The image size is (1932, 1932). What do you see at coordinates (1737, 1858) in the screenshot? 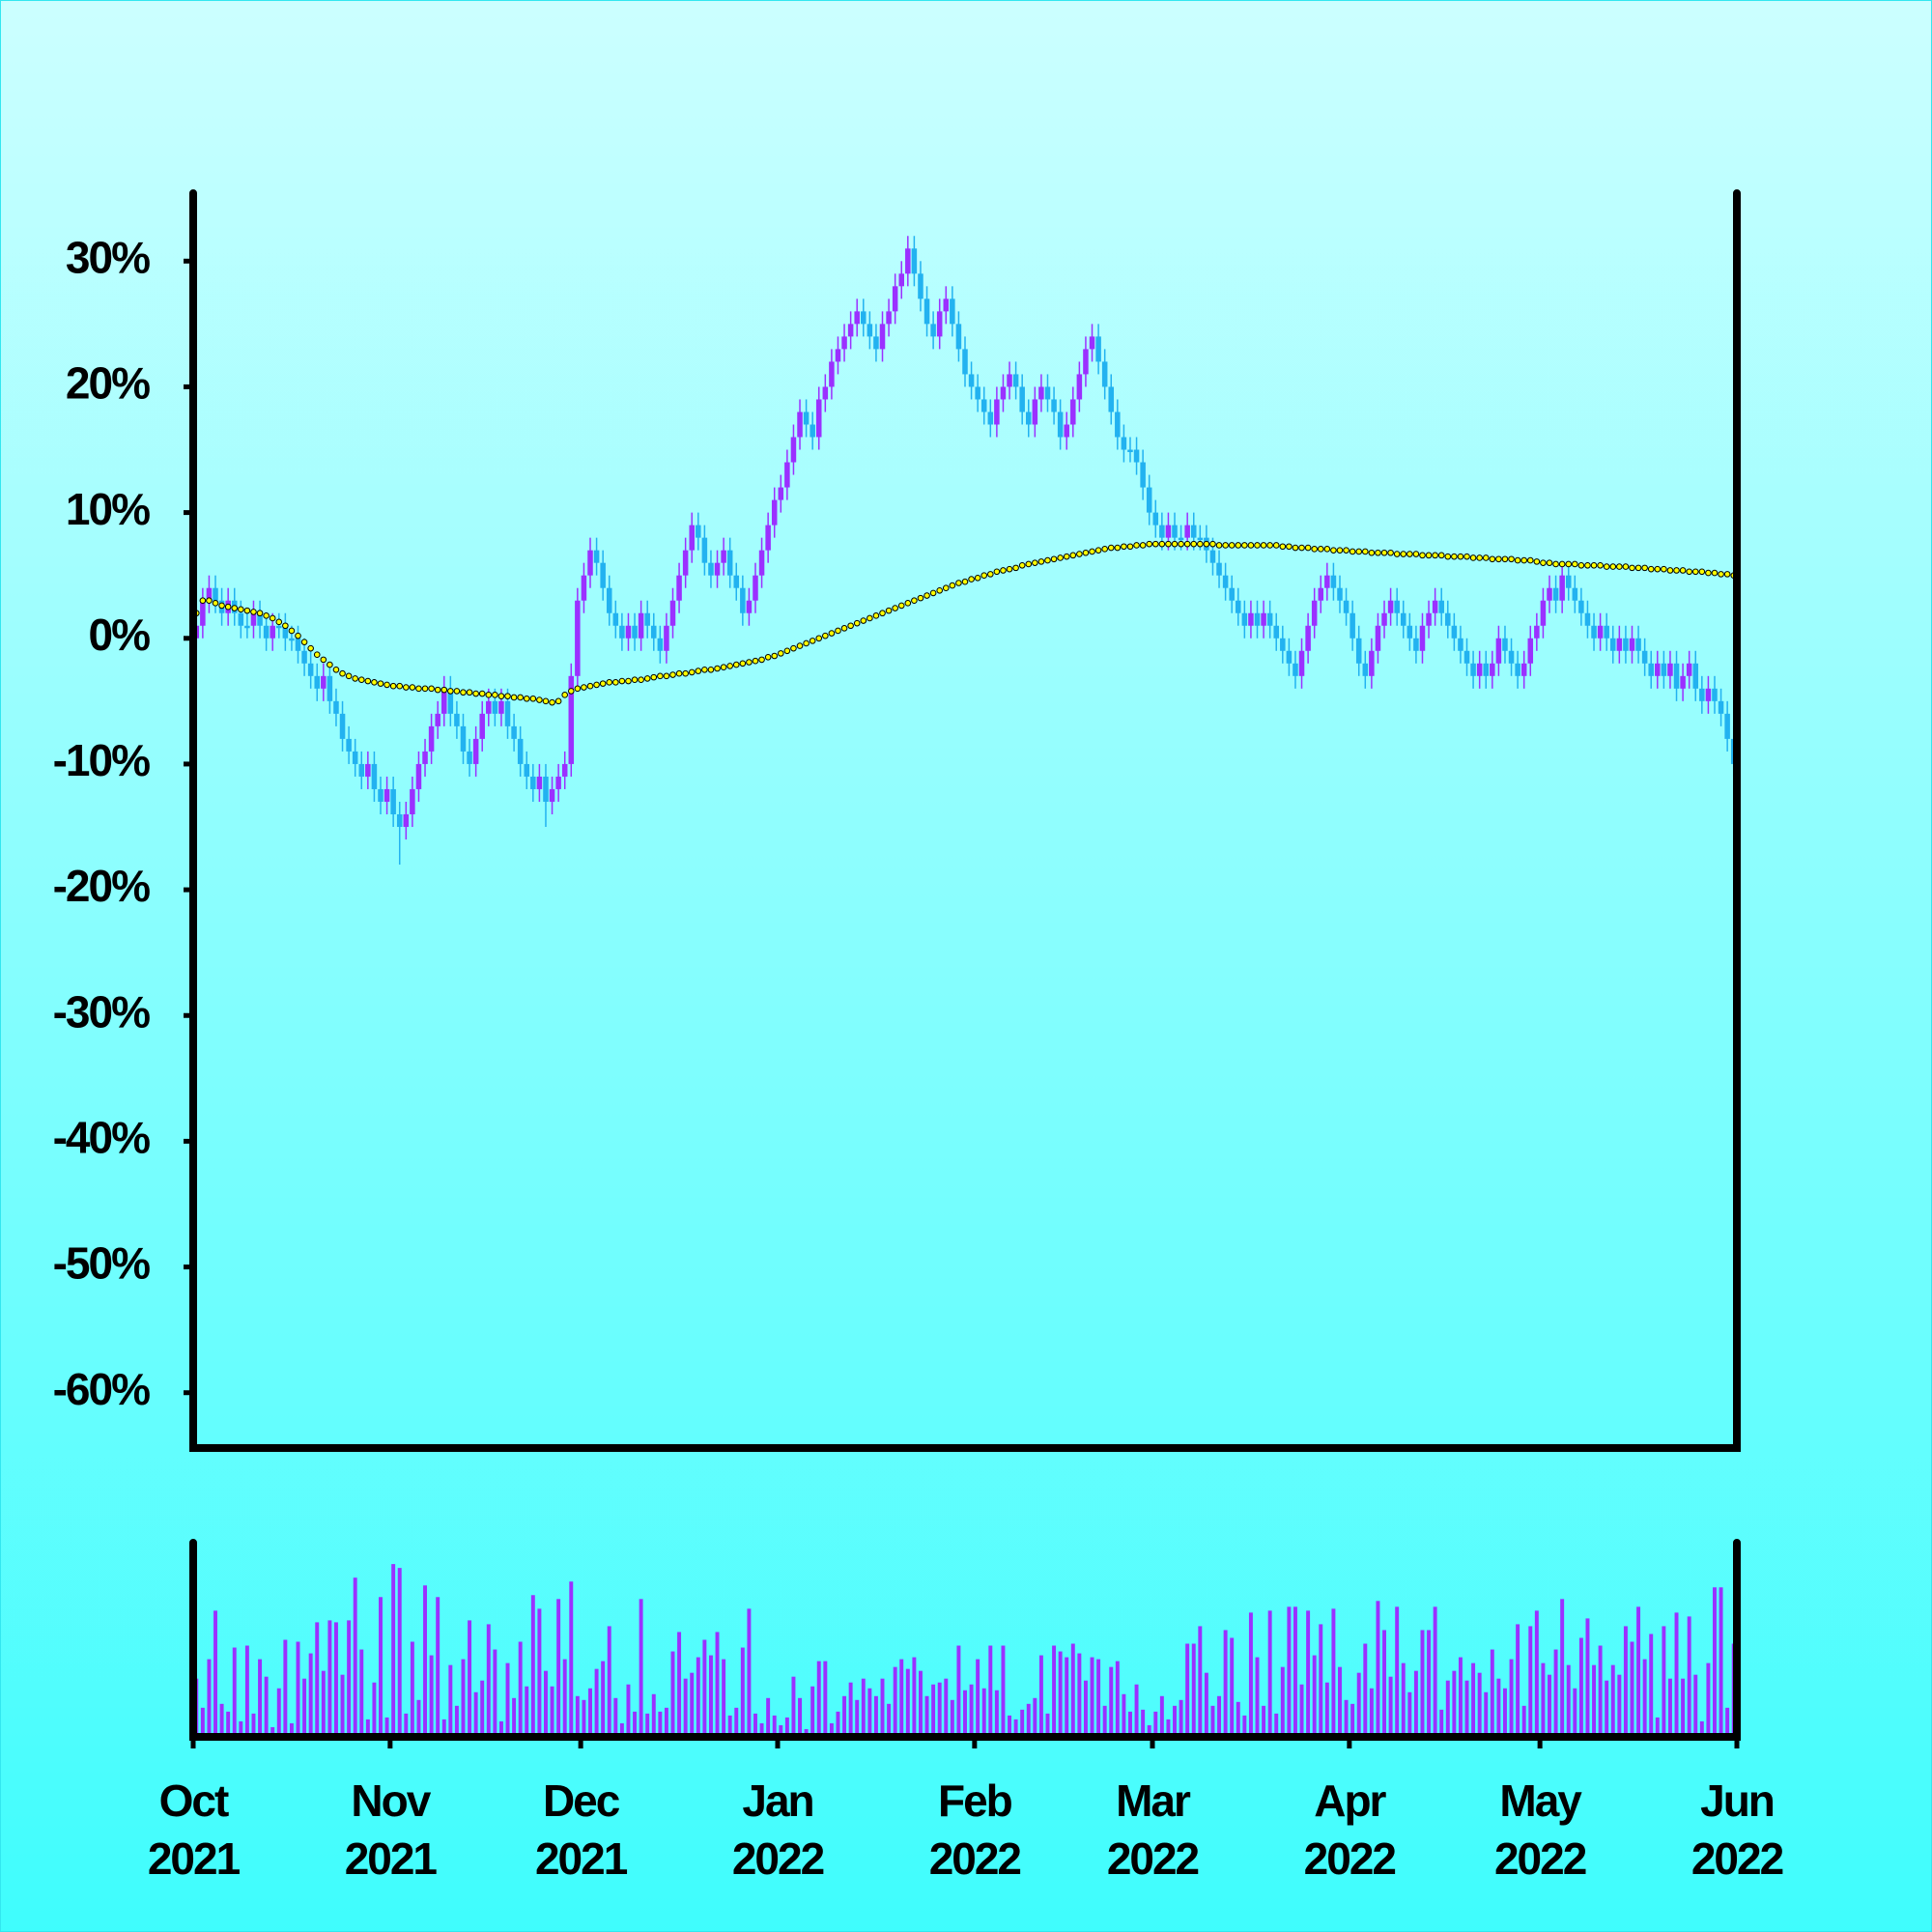
I see `x-tick-year: 2022` at bounding box center [1737, 1858].